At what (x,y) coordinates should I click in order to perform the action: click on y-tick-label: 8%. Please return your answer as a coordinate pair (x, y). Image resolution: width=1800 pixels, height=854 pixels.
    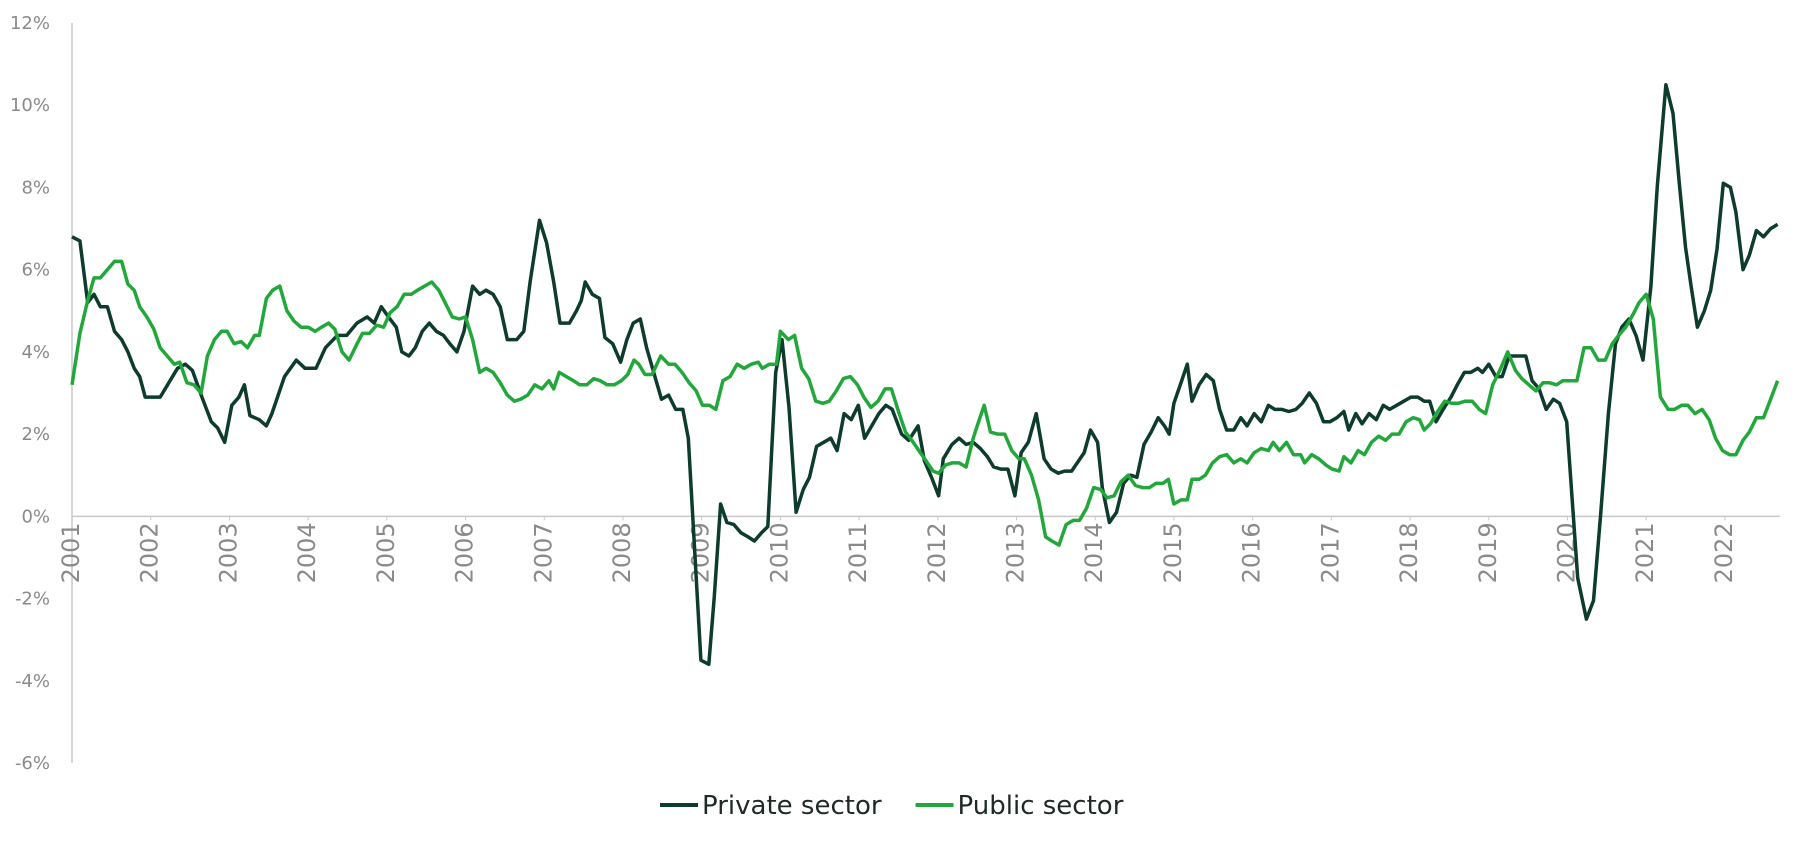
    Looking at the image, I should click on (35, 187).